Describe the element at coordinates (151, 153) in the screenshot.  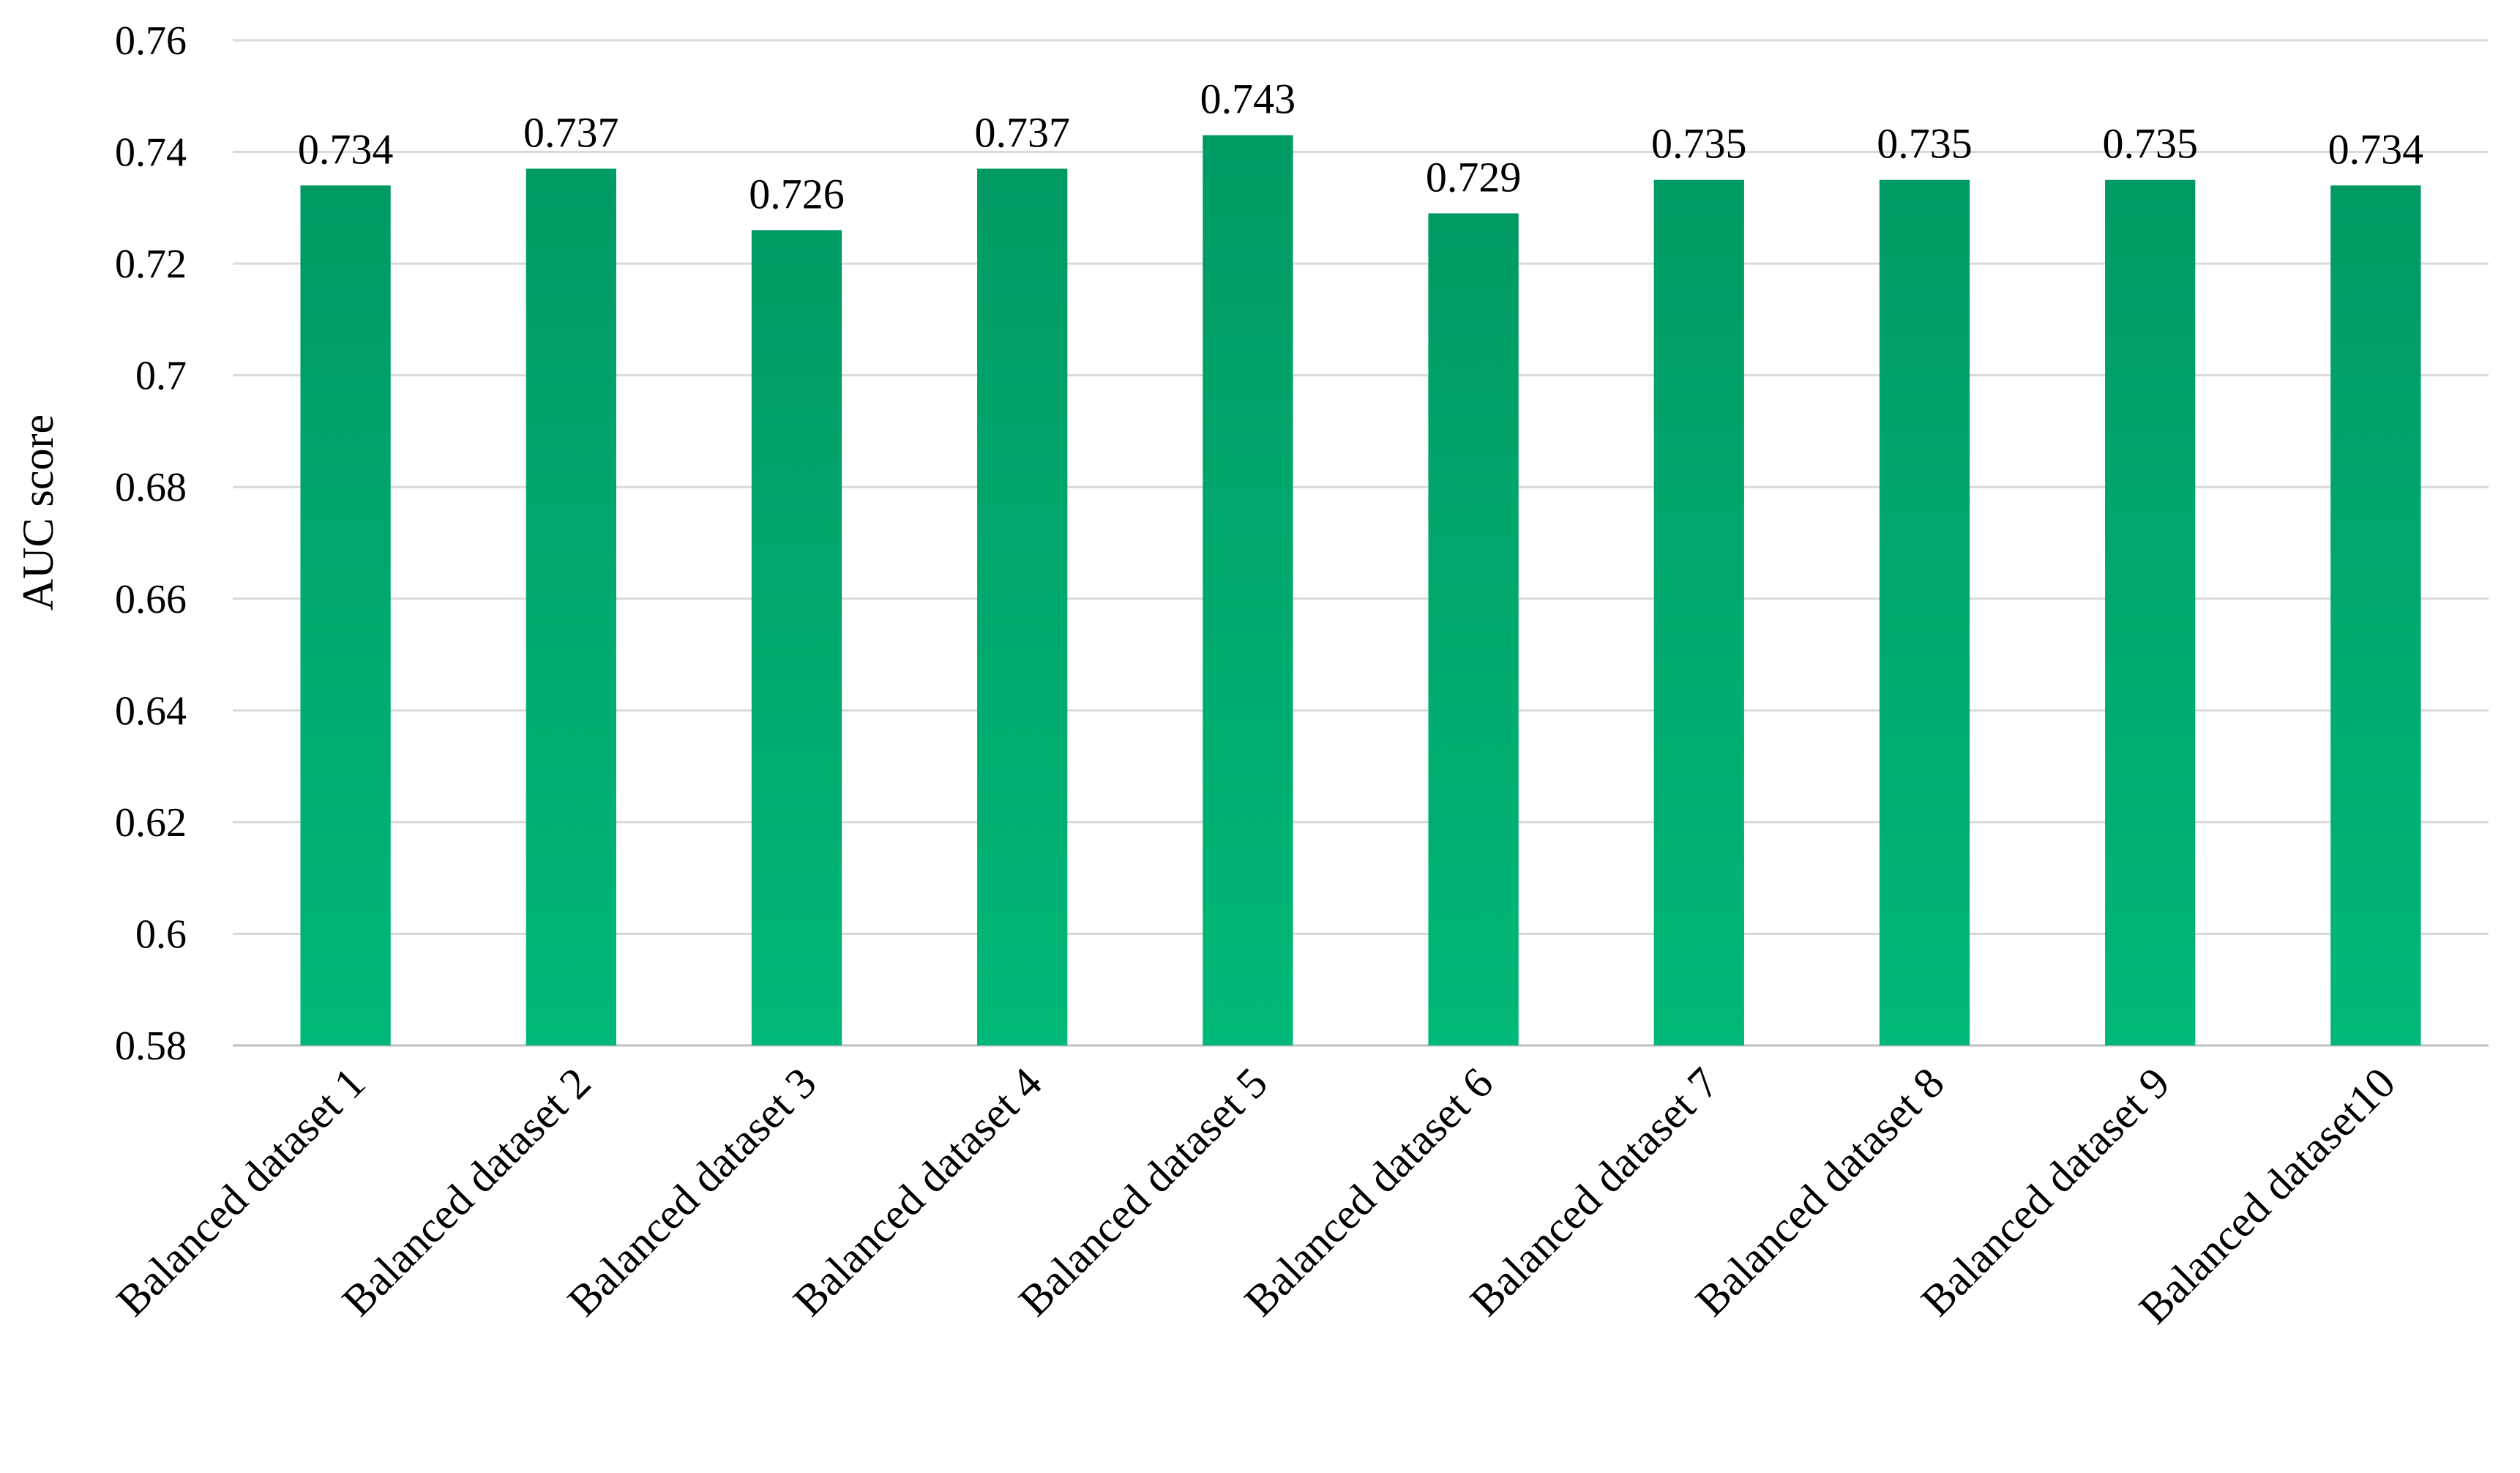
I see `y-tick-label: 0.74` at that location.